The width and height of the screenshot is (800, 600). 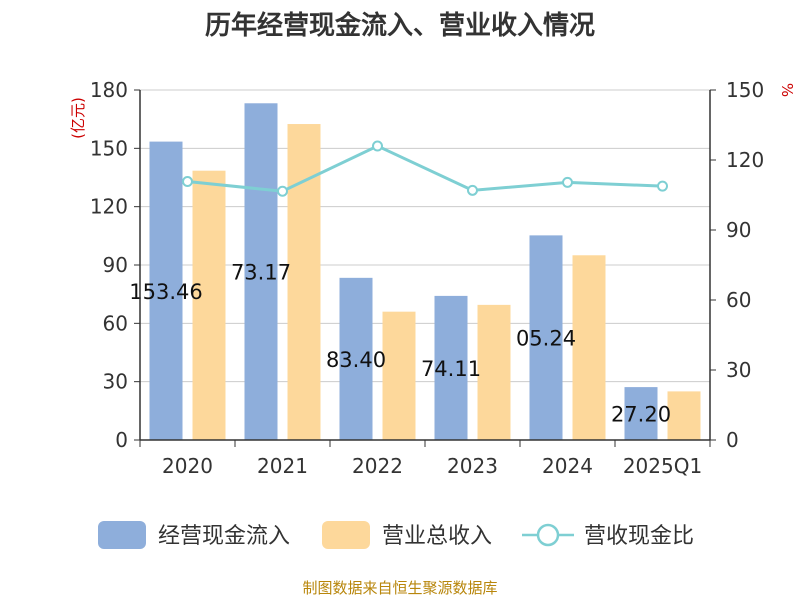 I want to click on bar-data-label: 05.24, so click(x=546, y=339).